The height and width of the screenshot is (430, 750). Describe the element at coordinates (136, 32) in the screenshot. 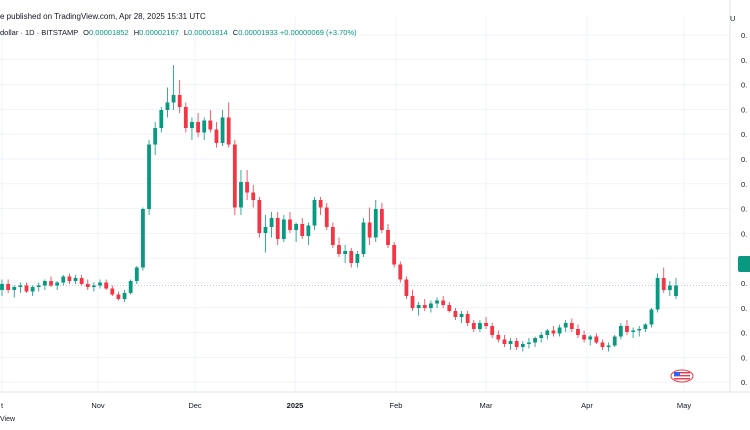

I see `high-label: H` at that location.